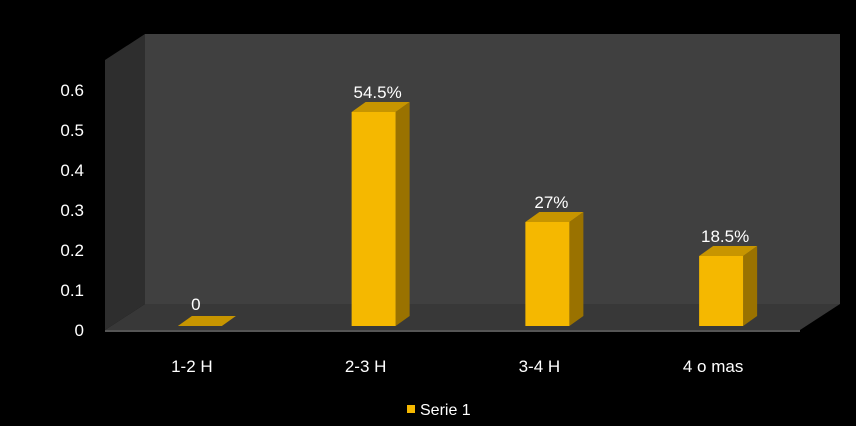 The height and width of the screenshot is (426, 867). I want to click on legend-label-serie-1: Serie 1, so click(445, 410).